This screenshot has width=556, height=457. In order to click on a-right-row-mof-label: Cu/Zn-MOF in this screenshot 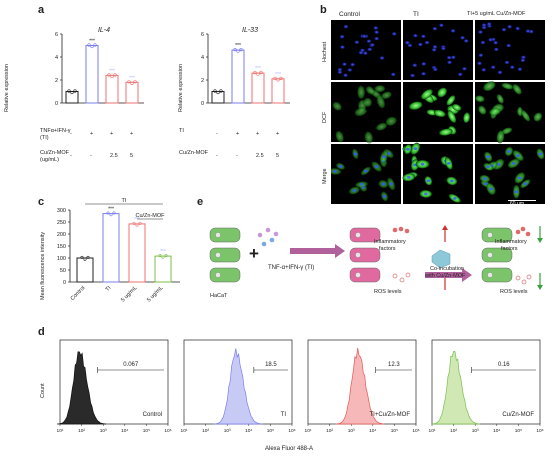, I will do `click(194, 153)`.